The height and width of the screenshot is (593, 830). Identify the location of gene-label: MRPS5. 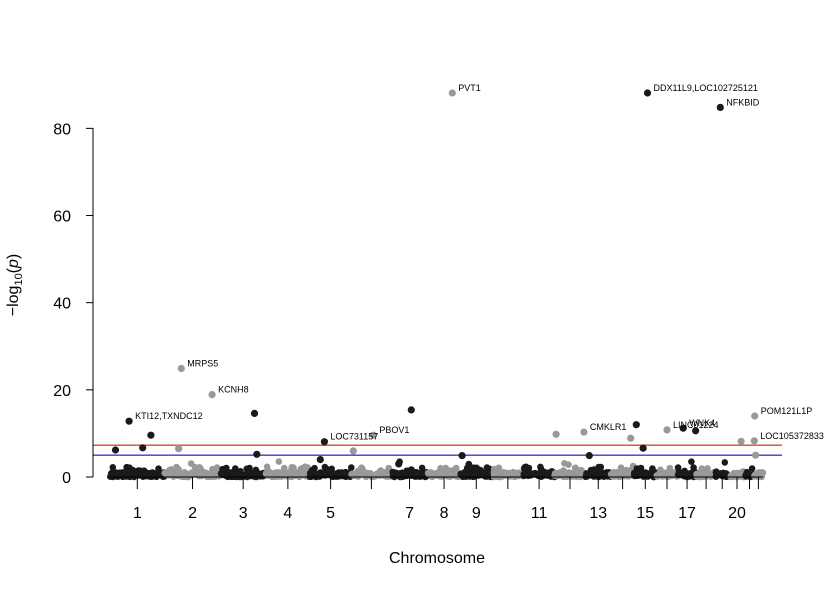
(202, 364).